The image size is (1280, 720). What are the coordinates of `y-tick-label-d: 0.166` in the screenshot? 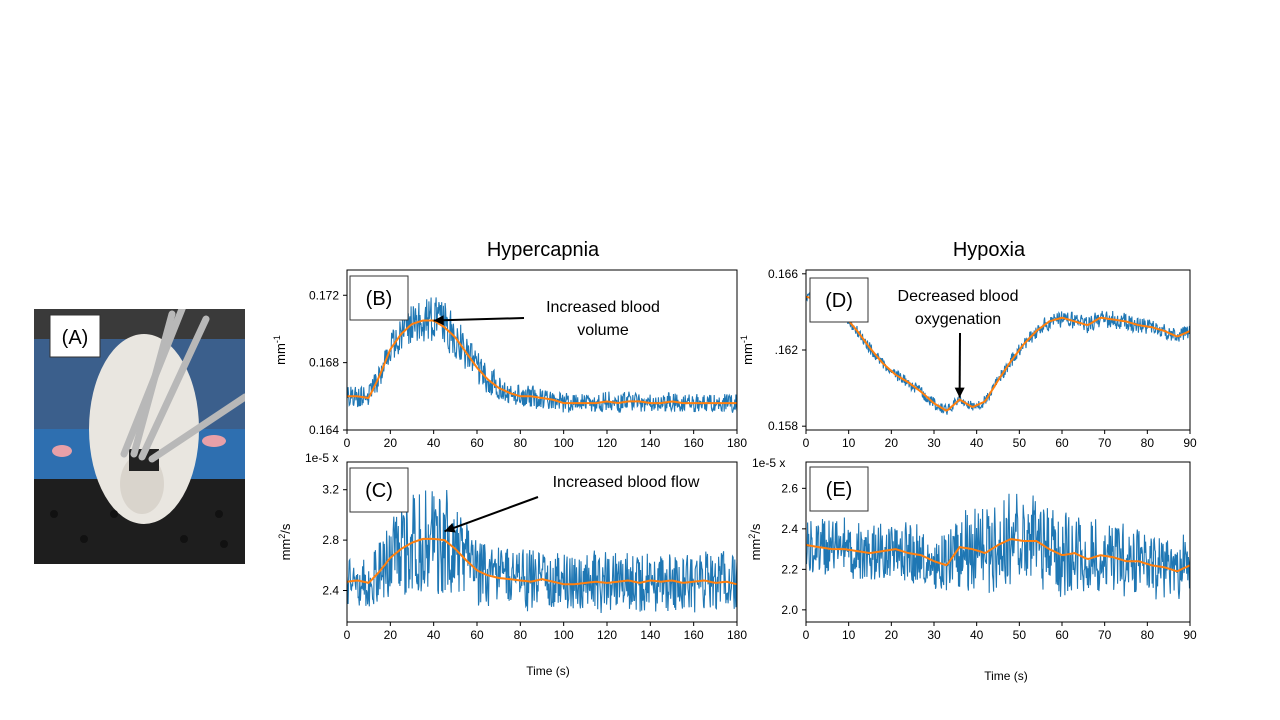 It's located at (783, 274).